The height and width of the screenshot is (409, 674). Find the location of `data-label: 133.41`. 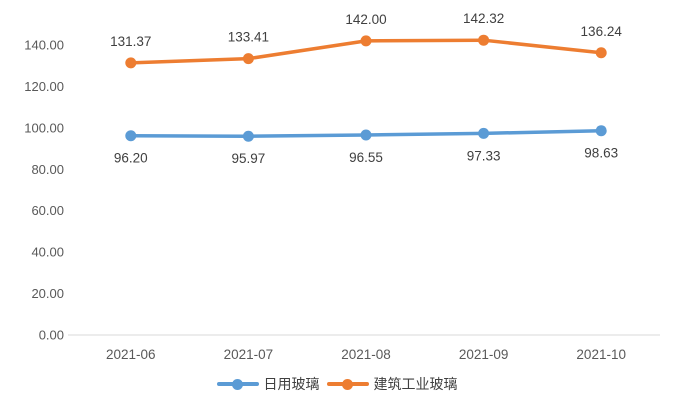

data-label: 133.41 is located at coordinates (248, 37).